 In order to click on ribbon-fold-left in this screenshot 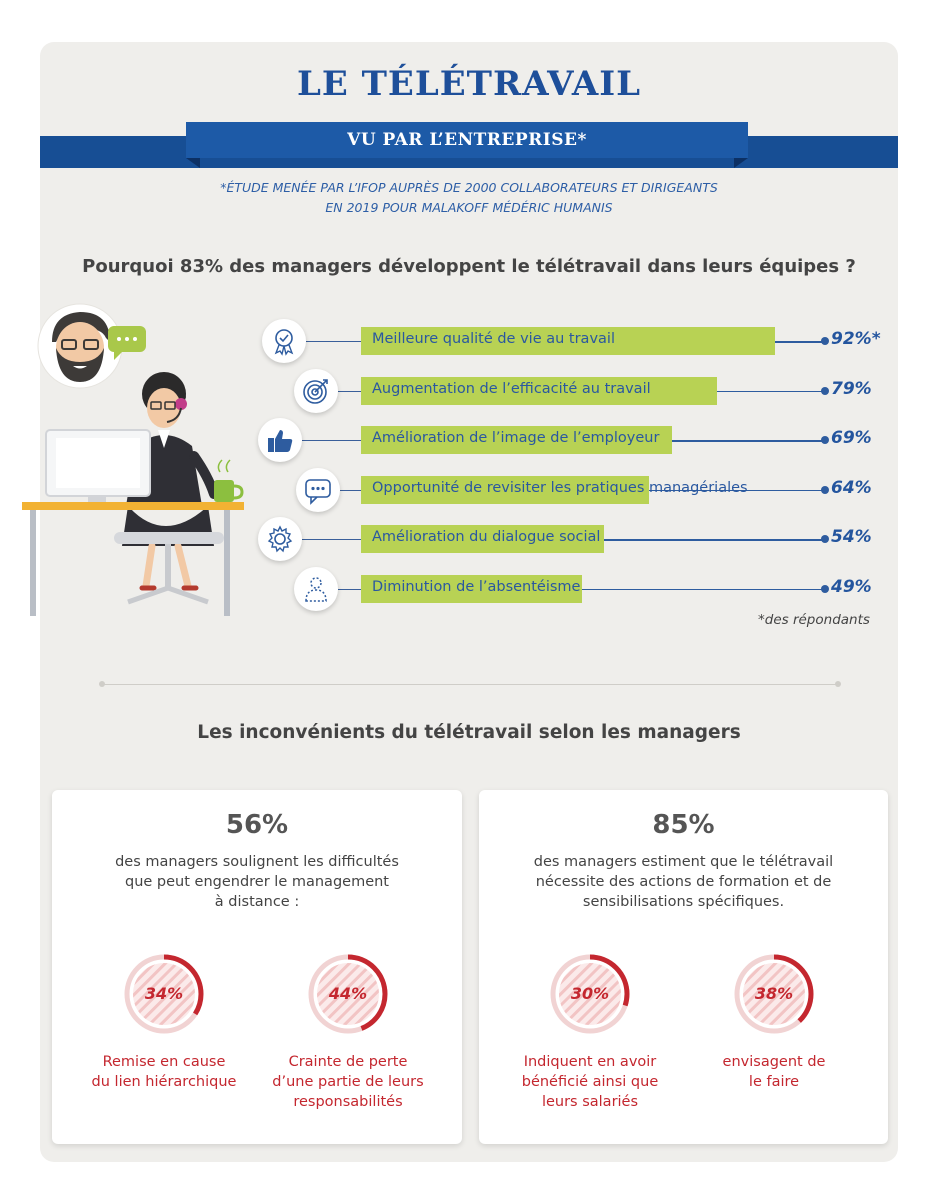, I will do `click(193, 163)`.